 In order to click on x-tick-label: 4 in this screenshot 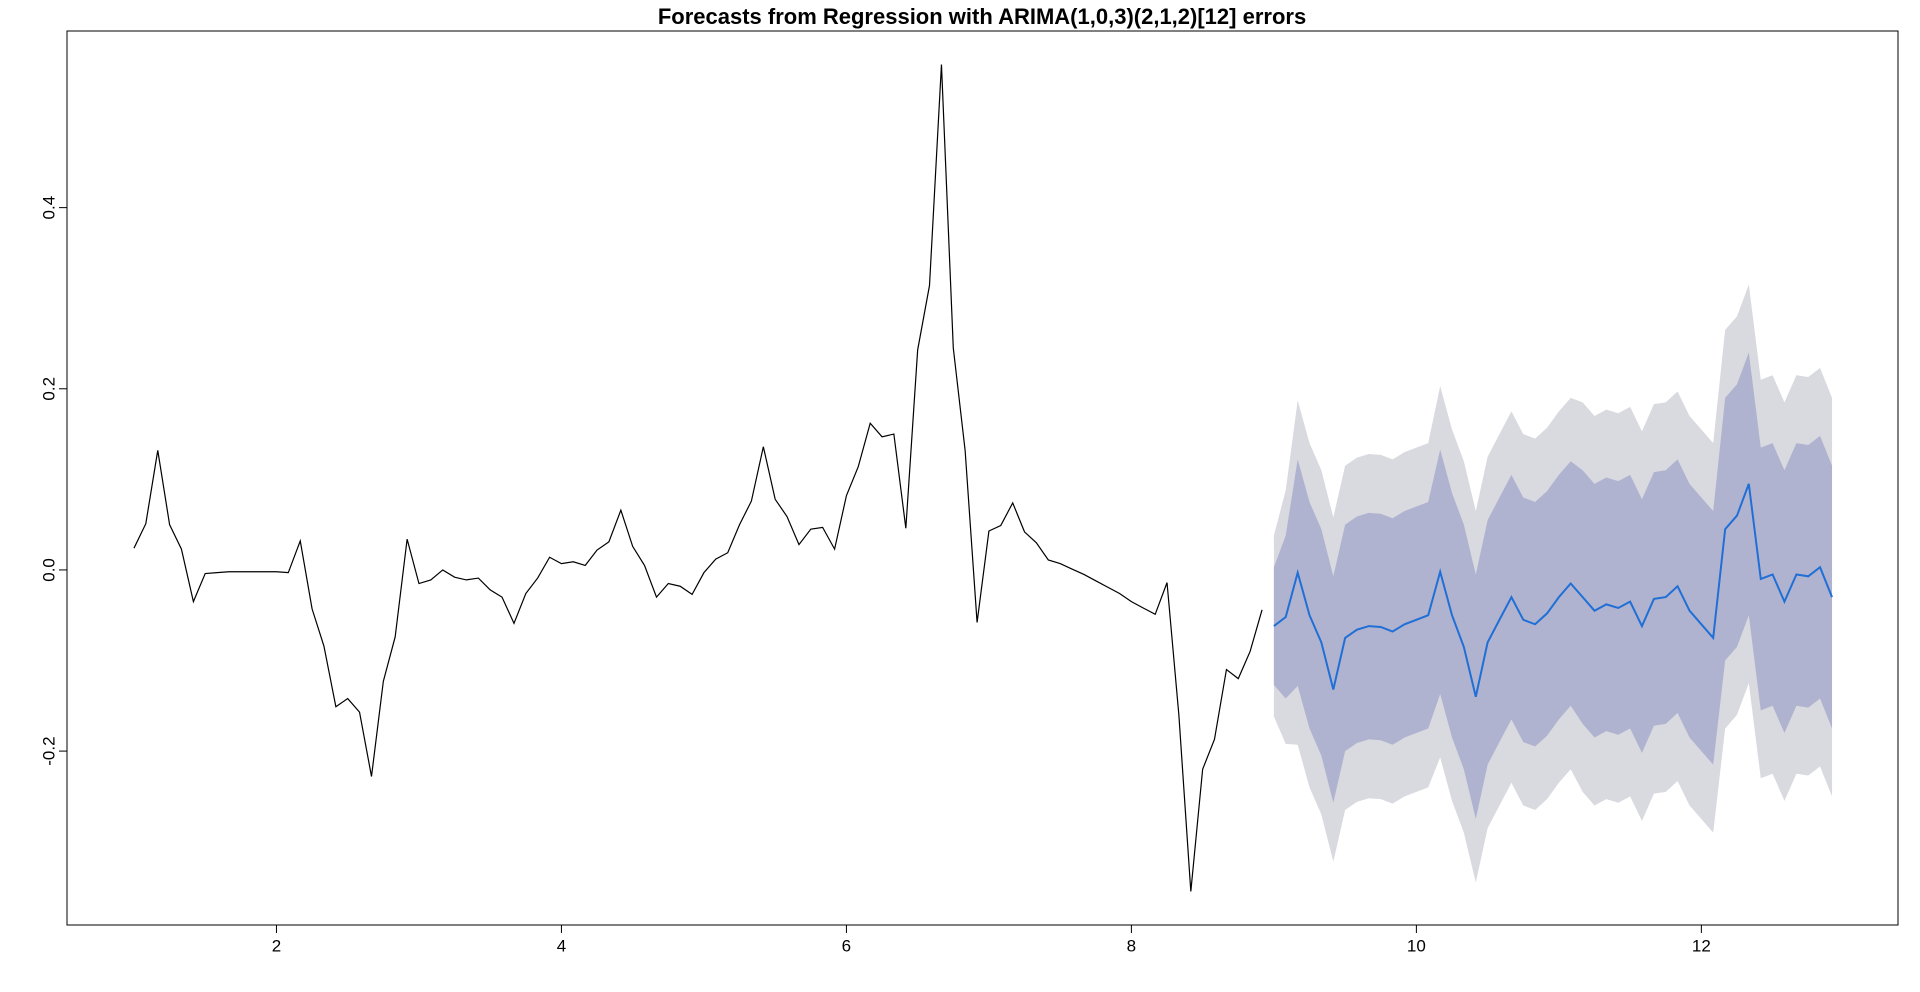, I will do `click(561, 945)`.